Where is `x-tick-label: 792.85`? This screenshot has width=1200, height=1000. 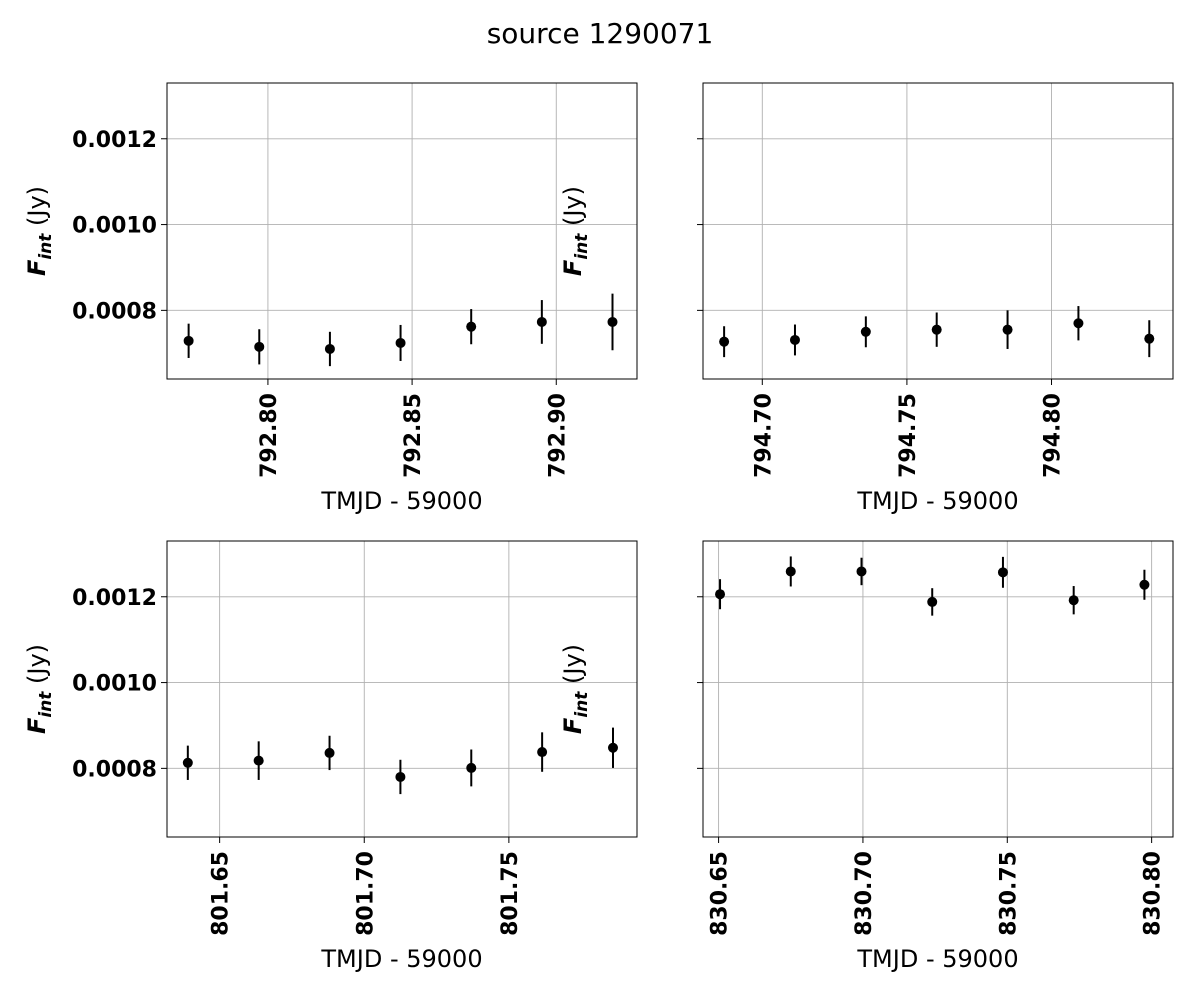
x-tick-label: 792.85 is located at coordinates (413, 435).